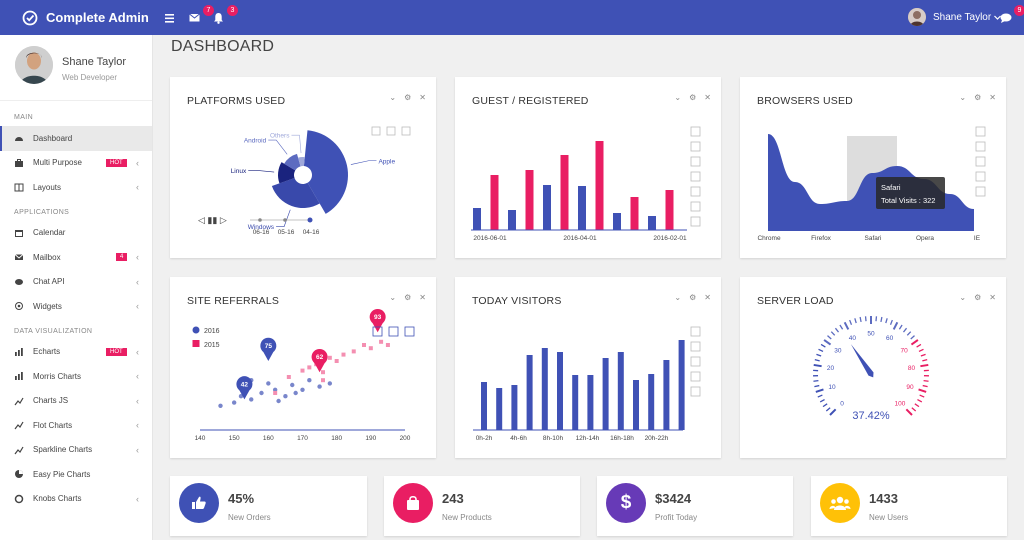  I want to click on menu-toggle-button, so click(174, 18).